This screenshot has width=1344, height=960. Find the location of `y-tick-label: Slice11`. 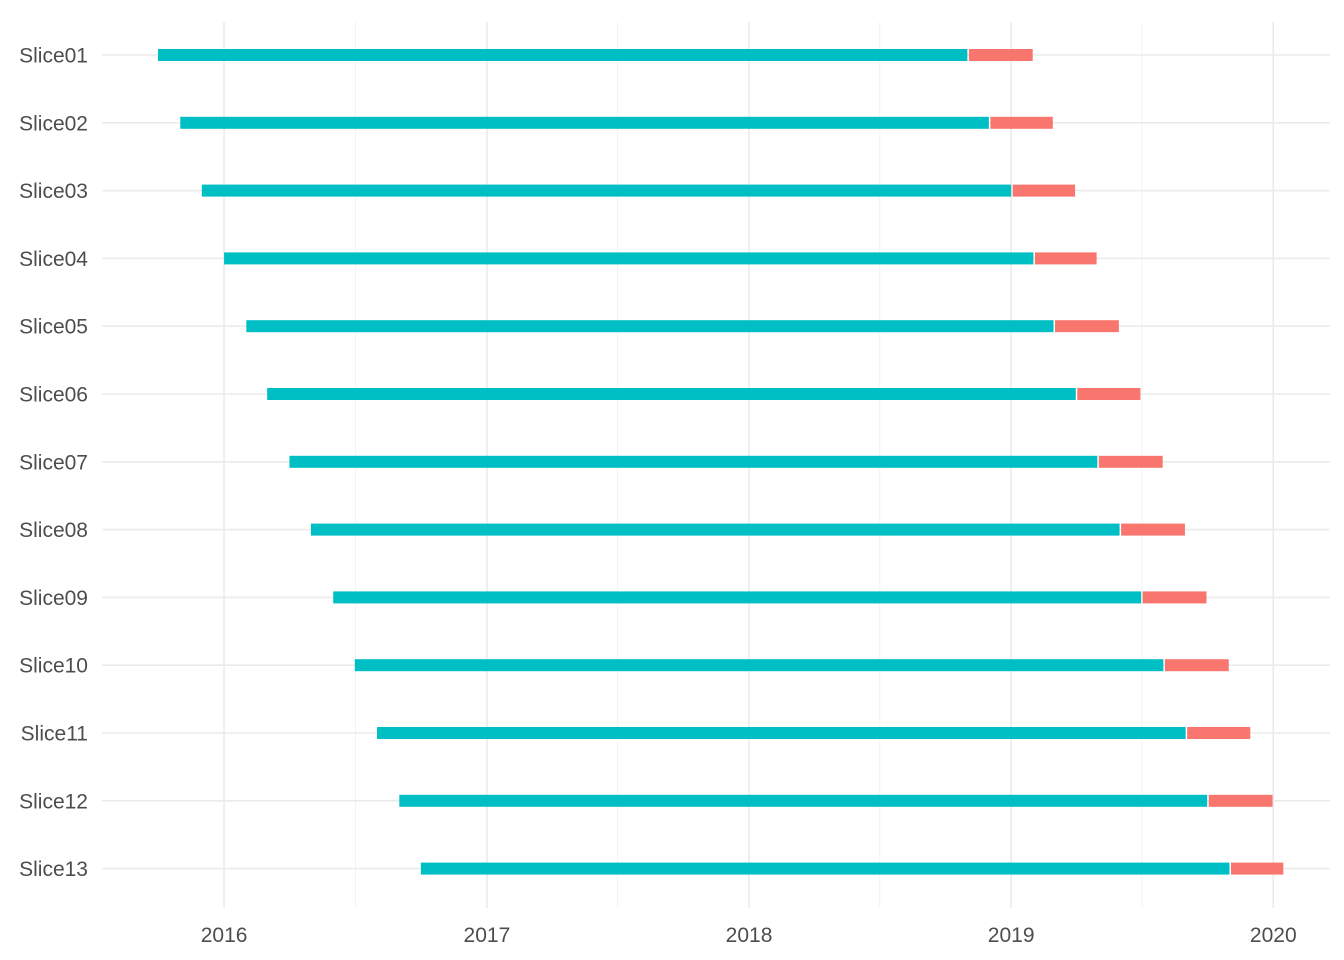

y-tick-label: Slice11 is located at coordinates (54, 734).